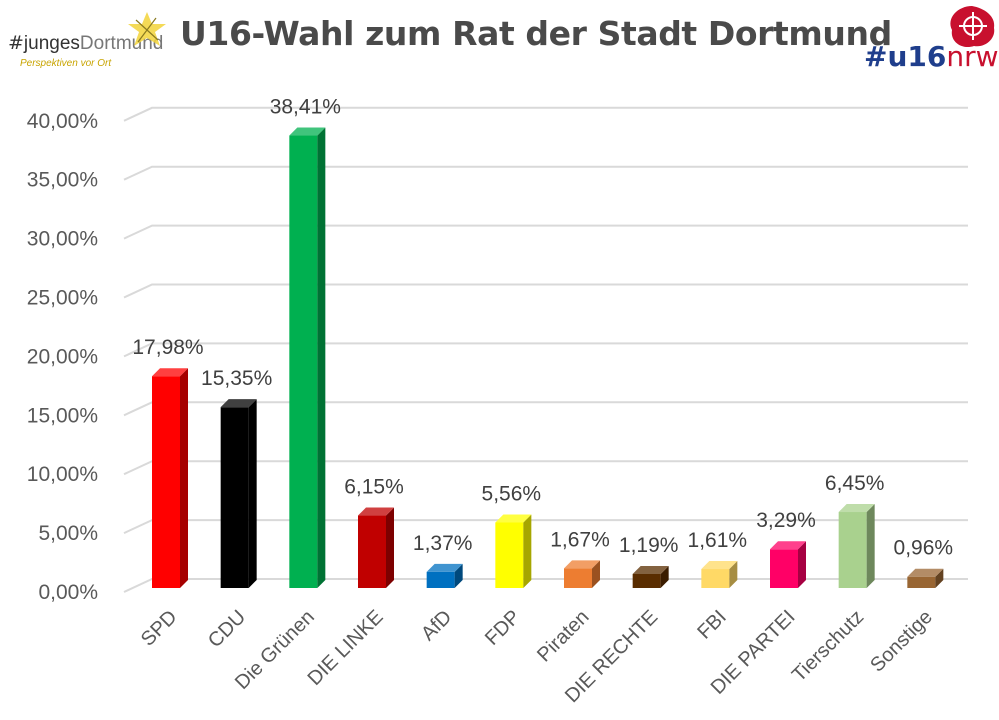 The image size is (999, 720). What do you see at coordinates (236, 378) in the screenshot?
I see `data-label: 15,35%` at bounding box center [236, 378].